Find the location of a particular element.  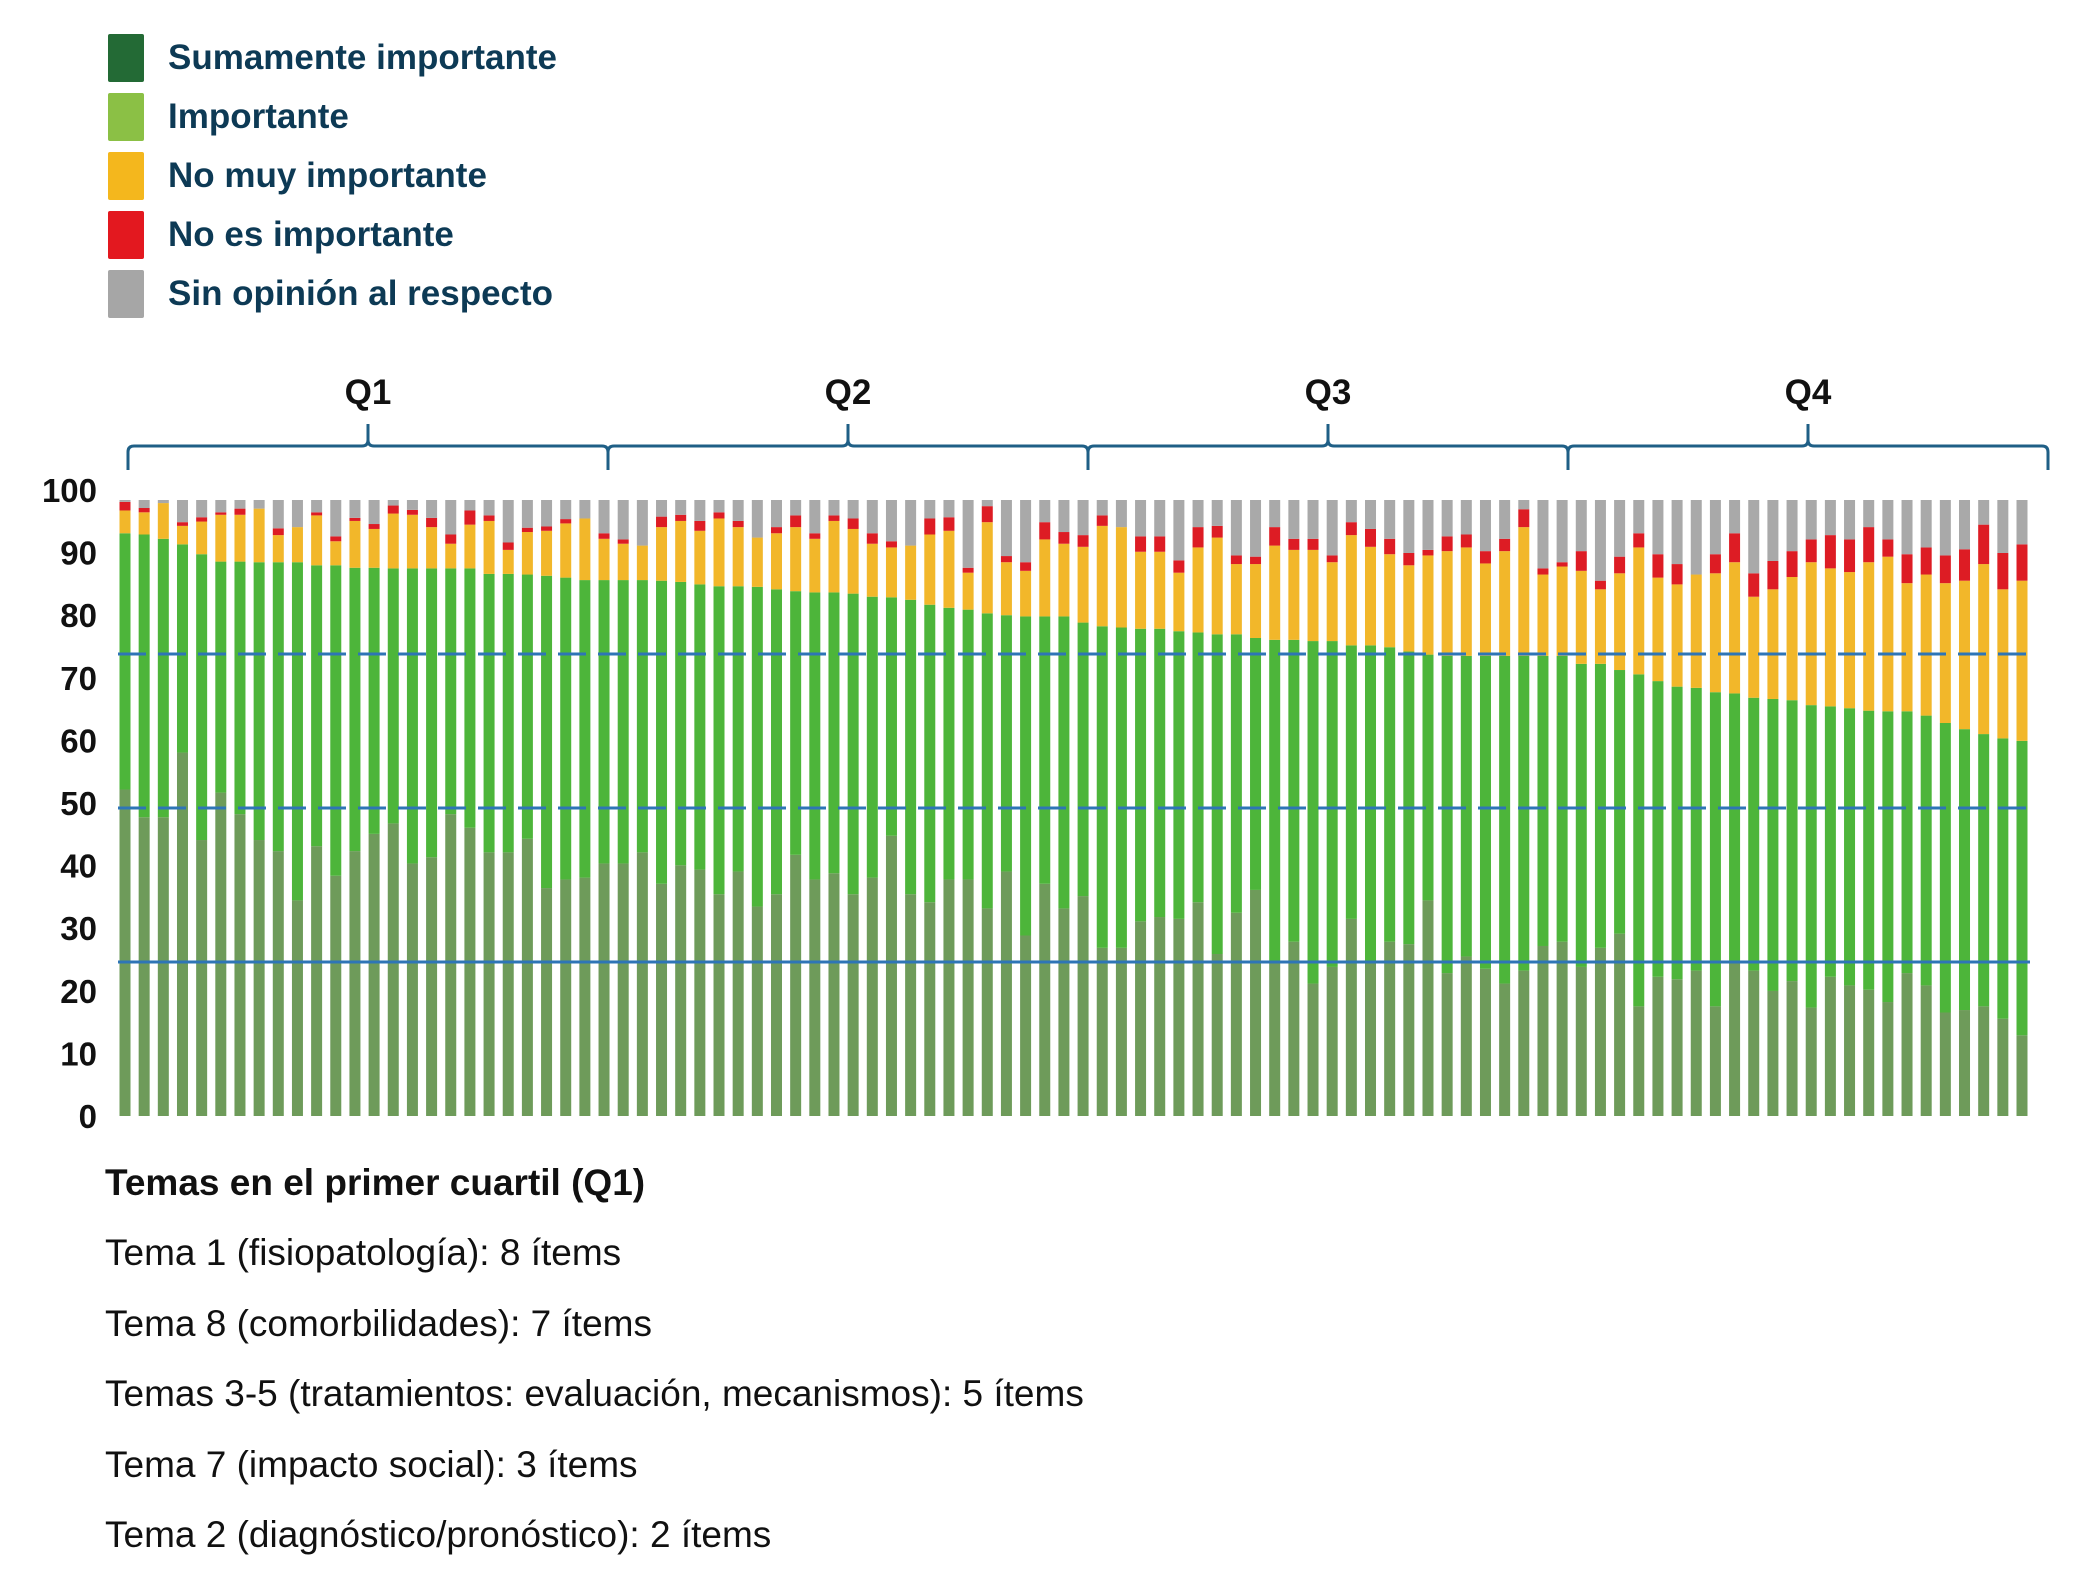

legend-item-no-muy-importante: No muy importante is located at coordinates (332, 175).